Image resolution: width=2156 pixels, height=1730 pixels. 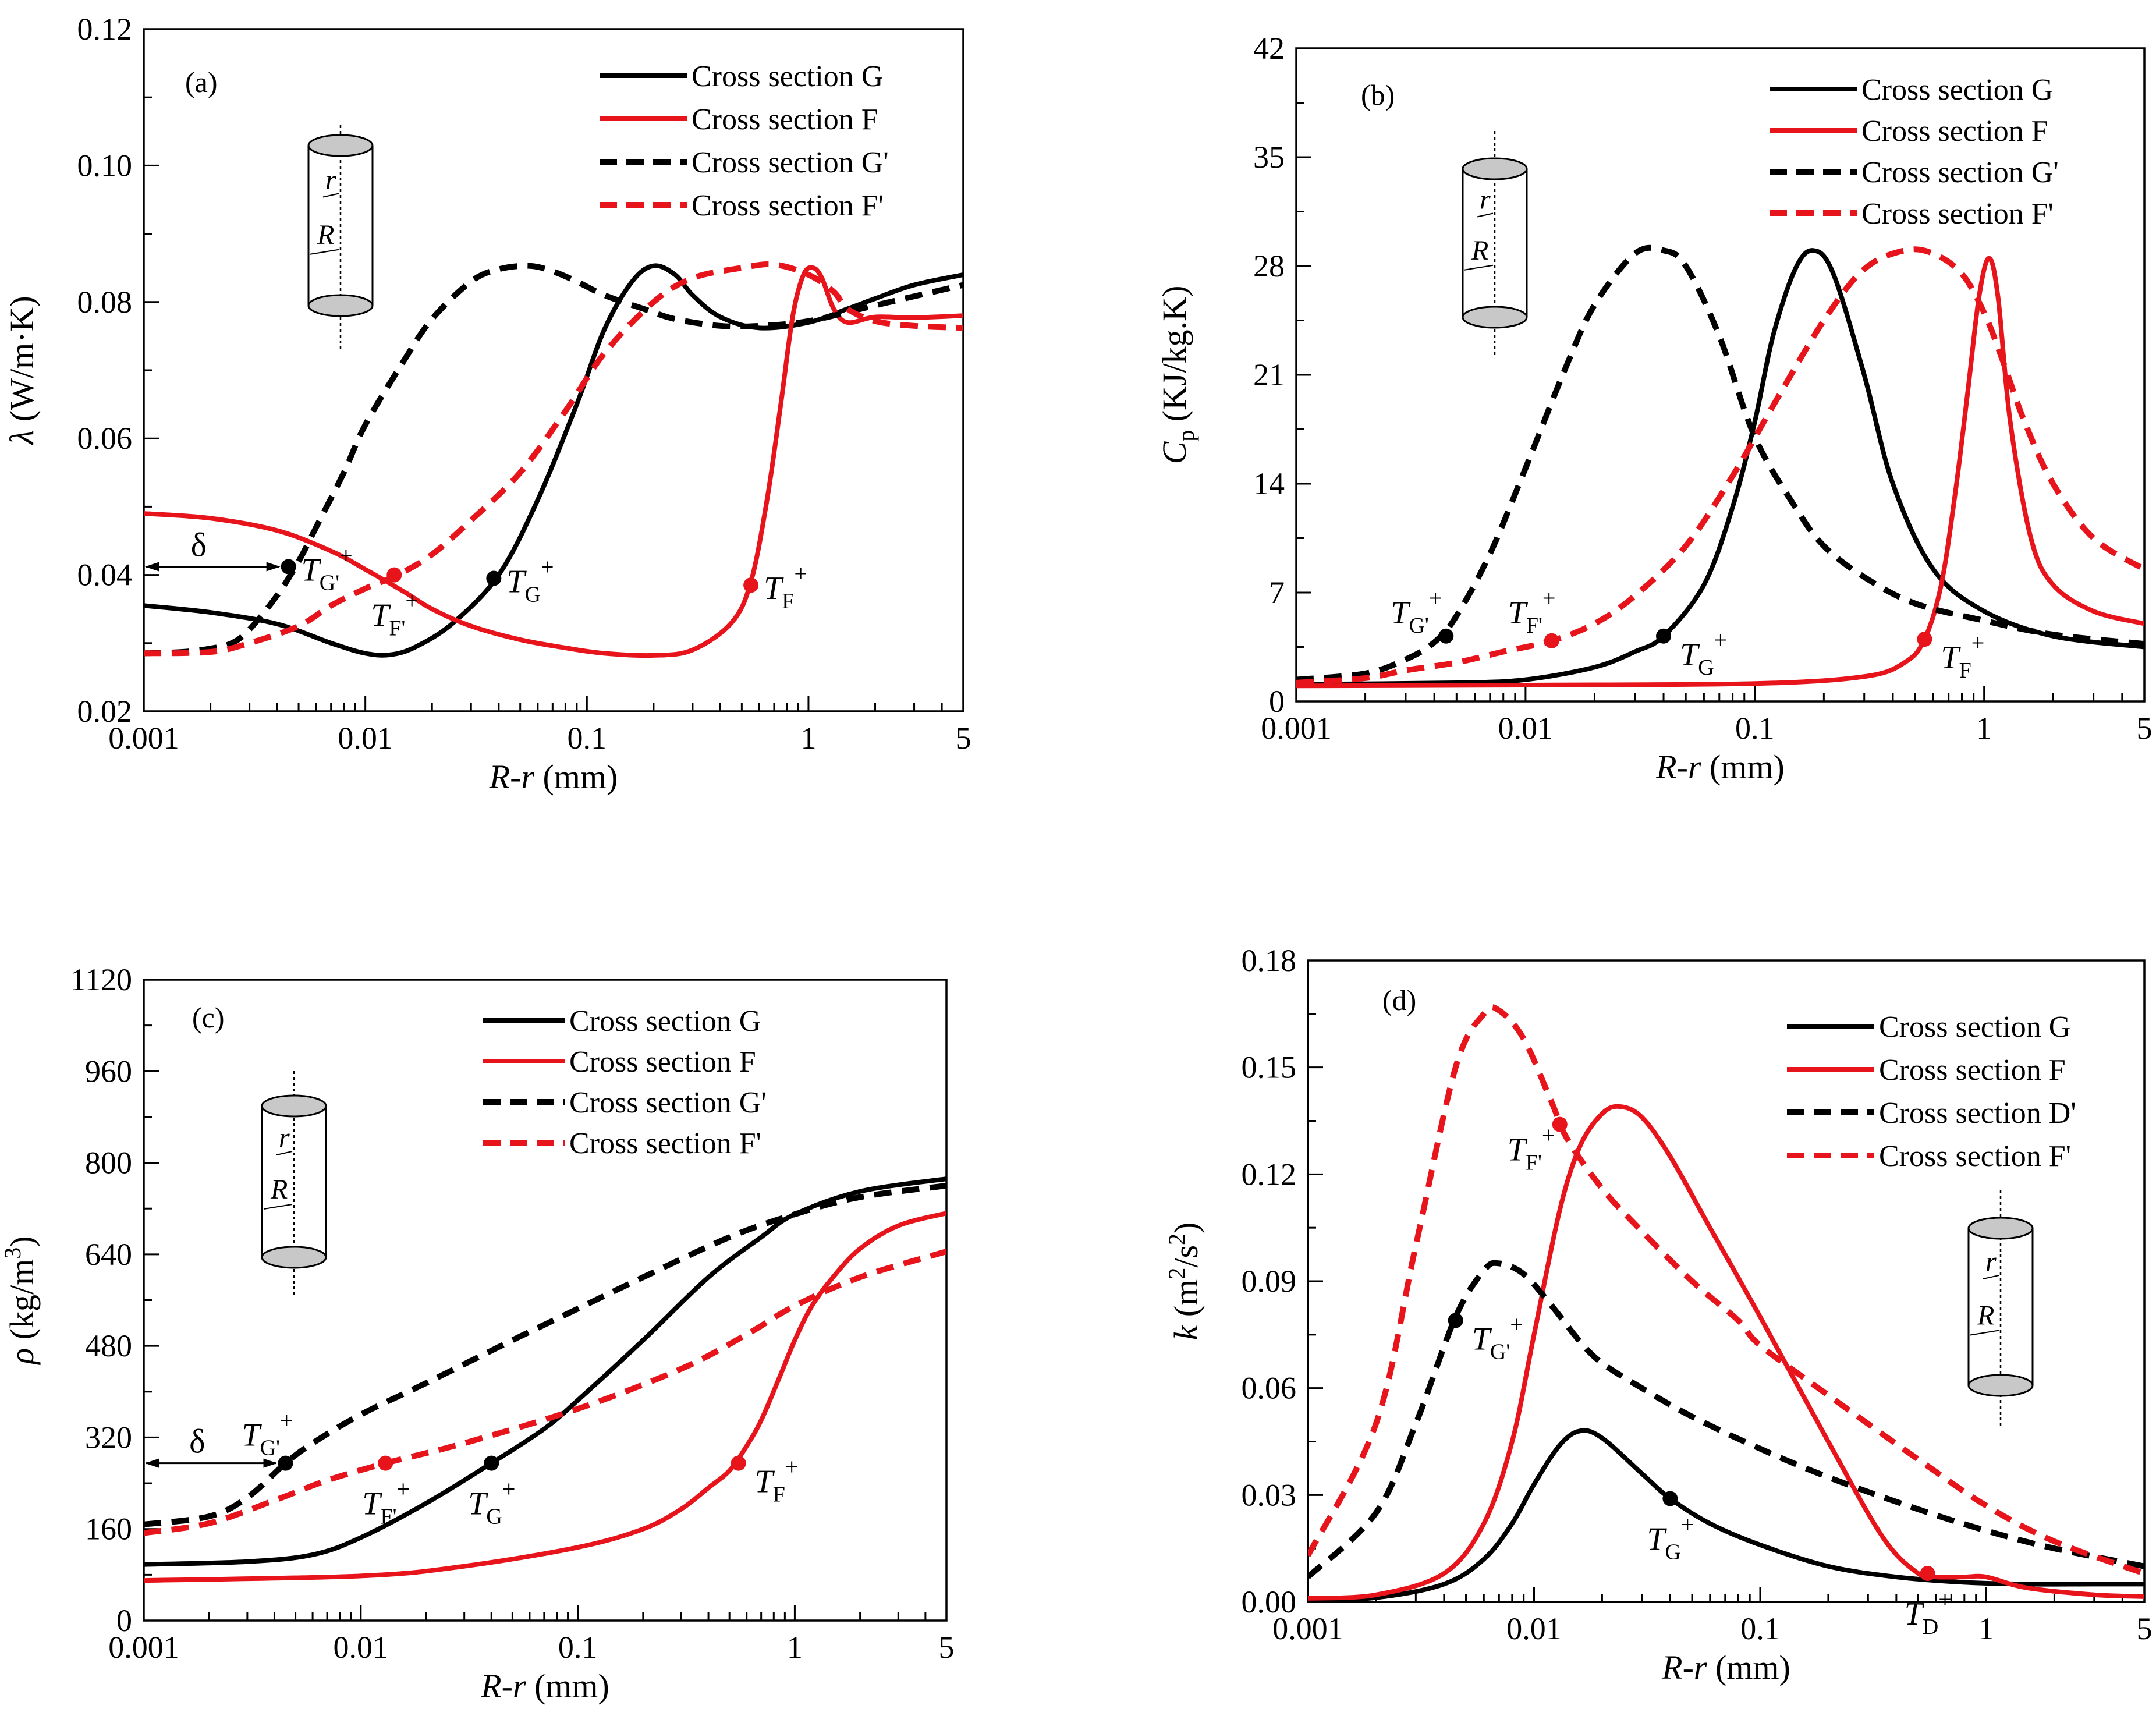 I want to click on y-axis-label: Cp (KJ/kg.K), so click(x=1177, y=376).